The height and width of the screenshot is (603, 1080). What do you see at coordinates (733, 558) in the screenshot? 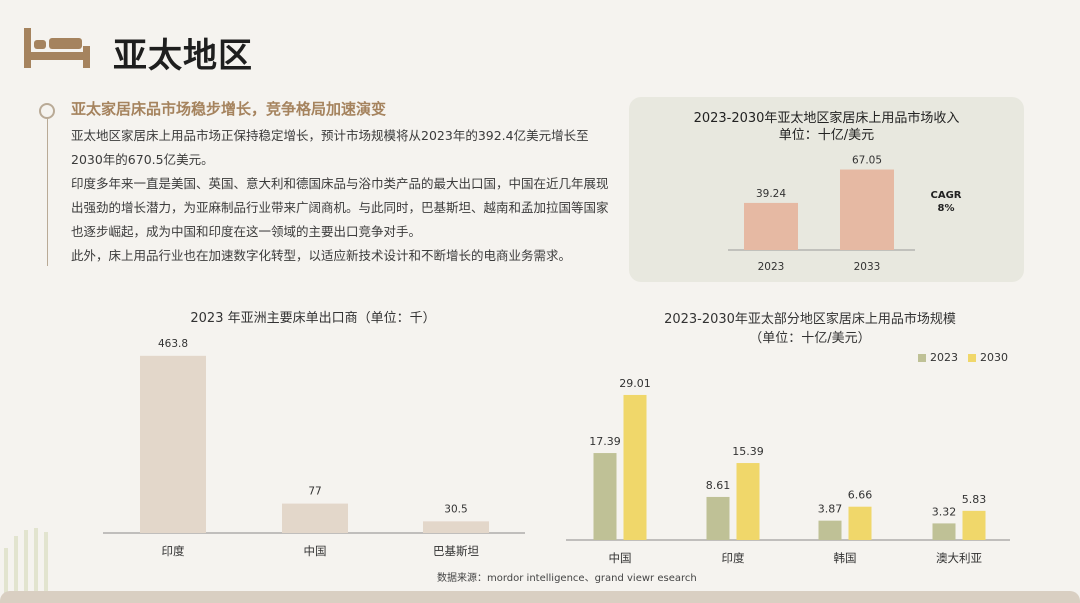
I see `market-size-tick-label: 印度` at bounding box center [733, 558].